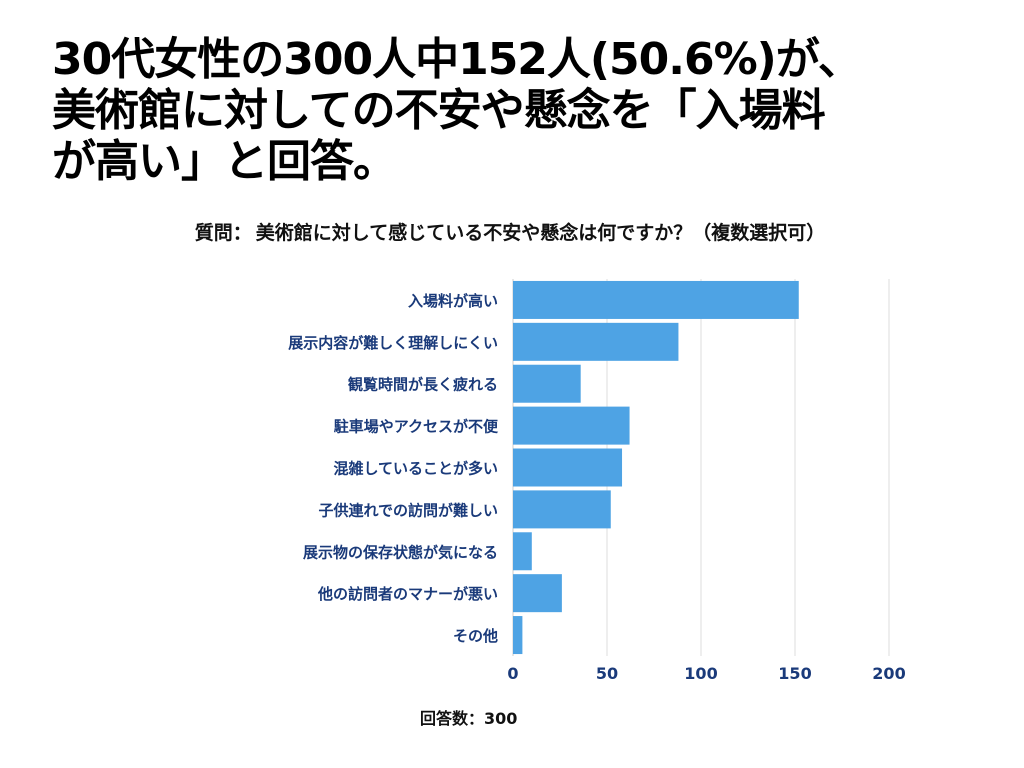 Image resolution: width=1024 pixels, height=768 pixels. Describe the element at coordinates (457, 59) in the screenshot. I see `headline-line-1: 30代女性の300人中152人(50.6%)が、` at that location.